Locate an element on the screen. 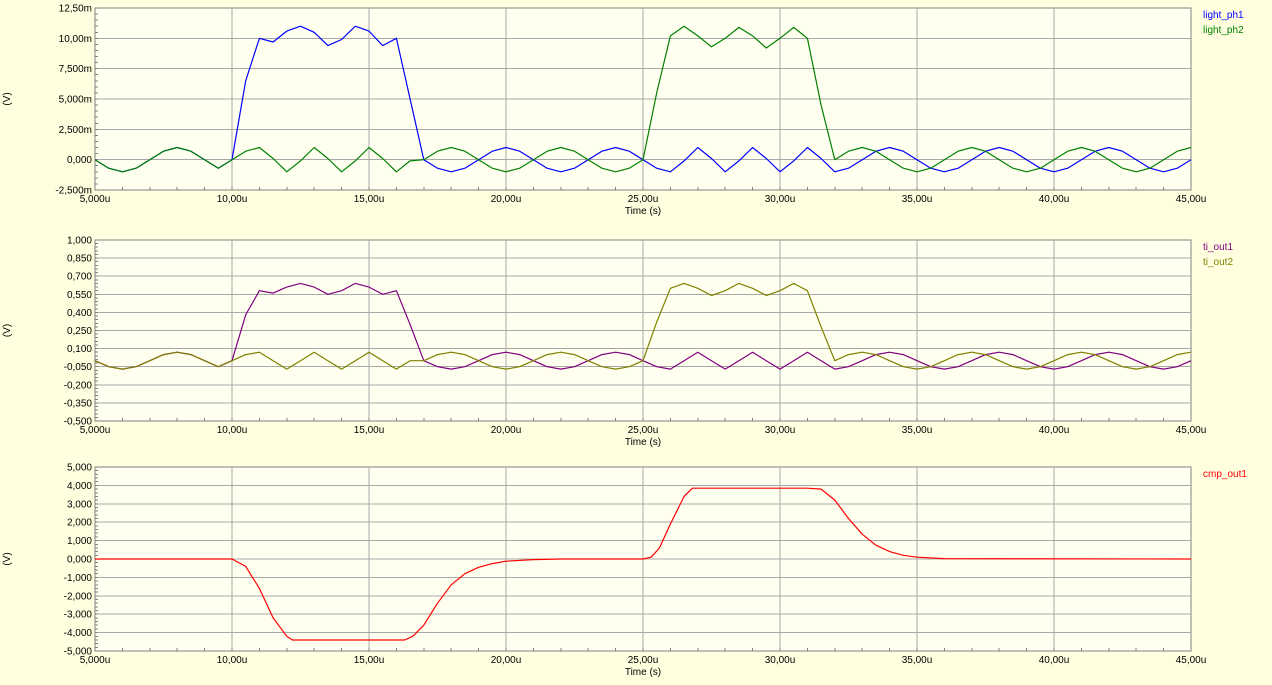 This screenshot has width=1272, height=685. legend-entry-ti_out2: ti_out2 is located at coordinates (1218, 262).